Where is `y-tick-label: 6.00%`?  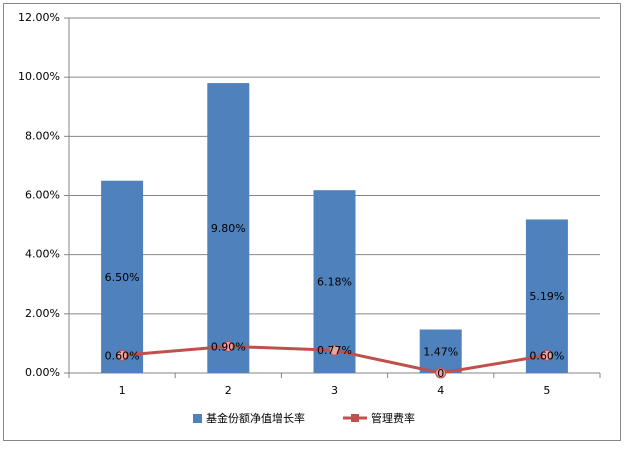
y-tick-label: 6.00% is located at coordinates (42, 195).